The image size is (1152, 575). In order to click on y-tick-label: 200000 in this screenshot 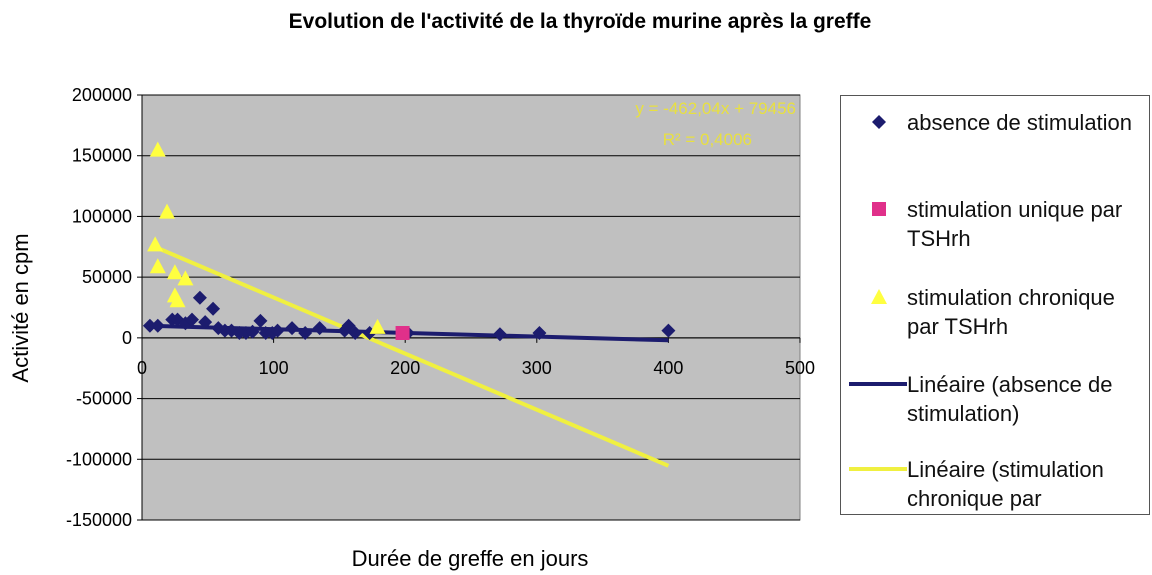, I will do `click(102, 95)`.